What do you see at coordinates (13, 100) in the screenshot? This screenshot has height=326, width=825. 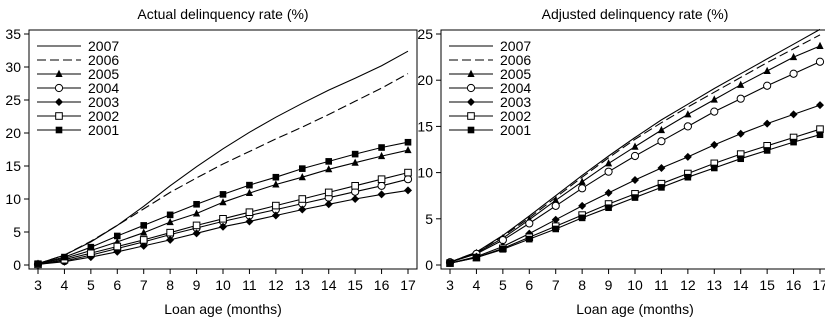 I see `y-tick-label: 25` at bounding box center [13, 100].